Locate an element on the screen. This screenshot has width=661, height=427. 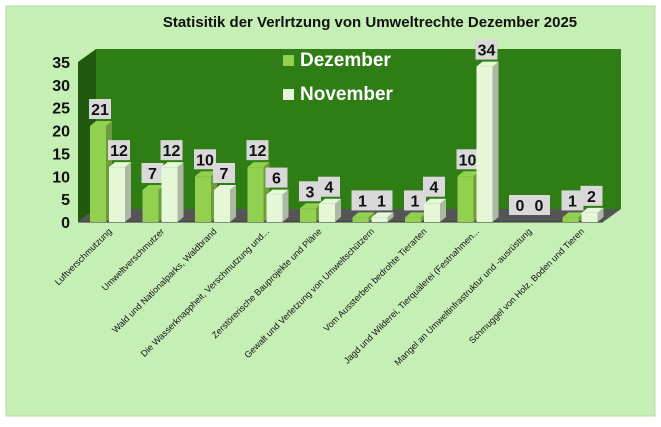
bar-november: 6 is located at coordinates (277, 194).